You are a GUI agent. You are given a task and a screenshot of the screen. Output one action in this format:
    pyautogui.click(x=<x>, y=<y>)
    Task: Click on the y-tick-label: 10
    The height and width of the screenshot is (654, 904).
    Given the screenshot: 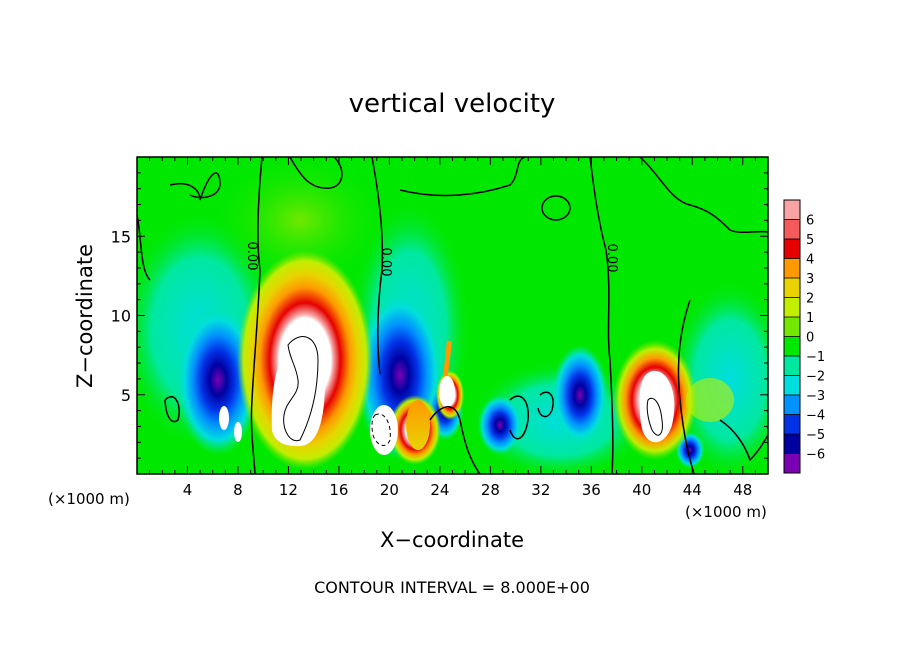 What is the action you would take?
    pyautogui.click(x=121, y=316)
    